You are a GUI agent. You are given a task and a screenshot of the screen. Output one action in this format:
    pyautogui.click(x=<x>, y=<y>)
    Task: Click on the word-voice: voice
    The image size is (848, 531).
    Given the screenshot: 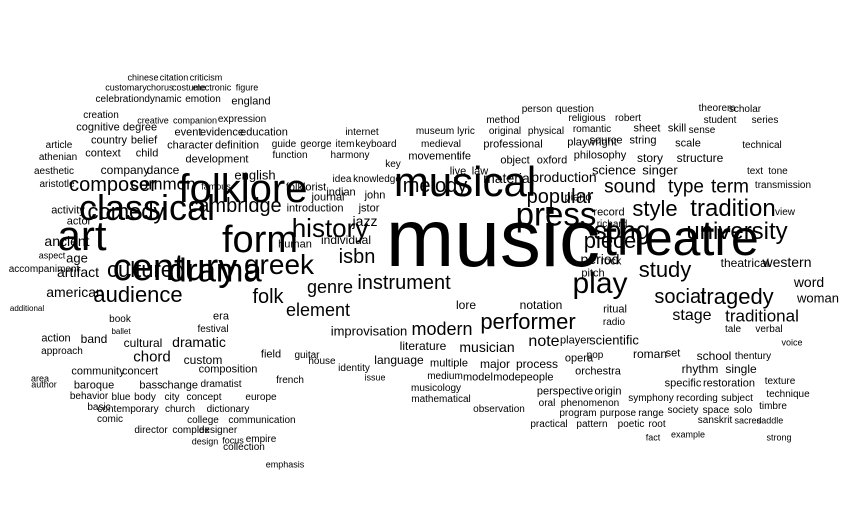 What is the action you would take?
    pyautogui.click(x=791, y=343)
    